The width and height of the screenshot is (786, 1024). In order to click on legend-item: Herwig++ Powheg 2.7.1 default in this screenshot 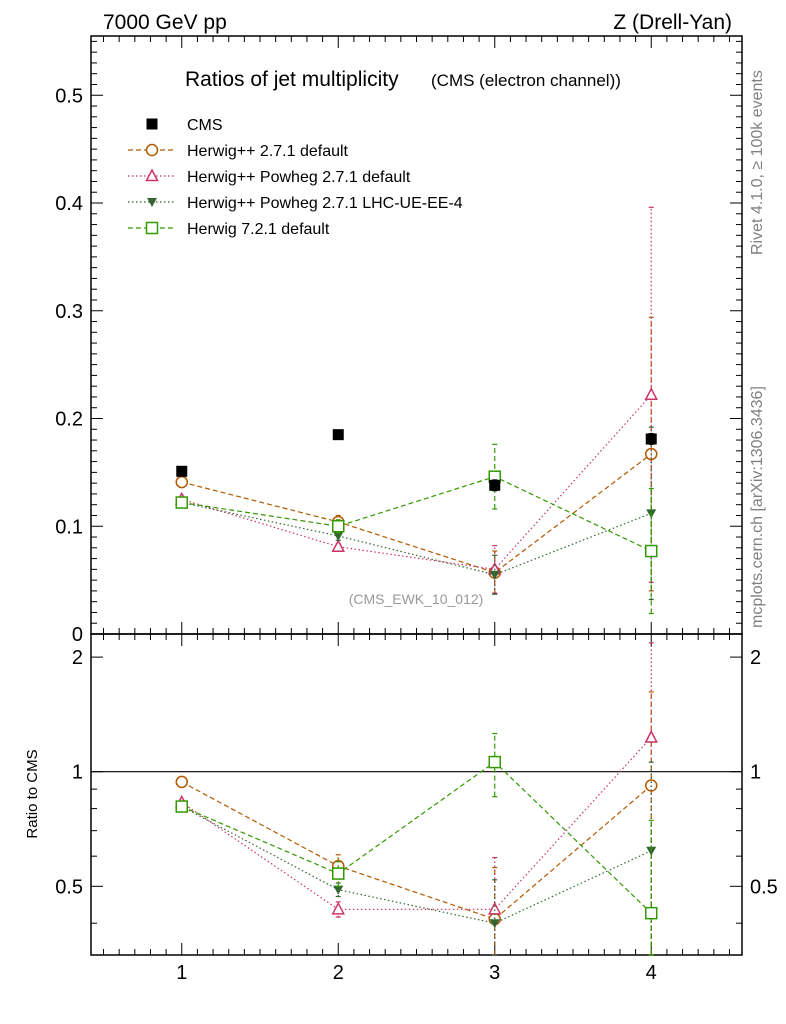, I will do `click(269, 177)`.